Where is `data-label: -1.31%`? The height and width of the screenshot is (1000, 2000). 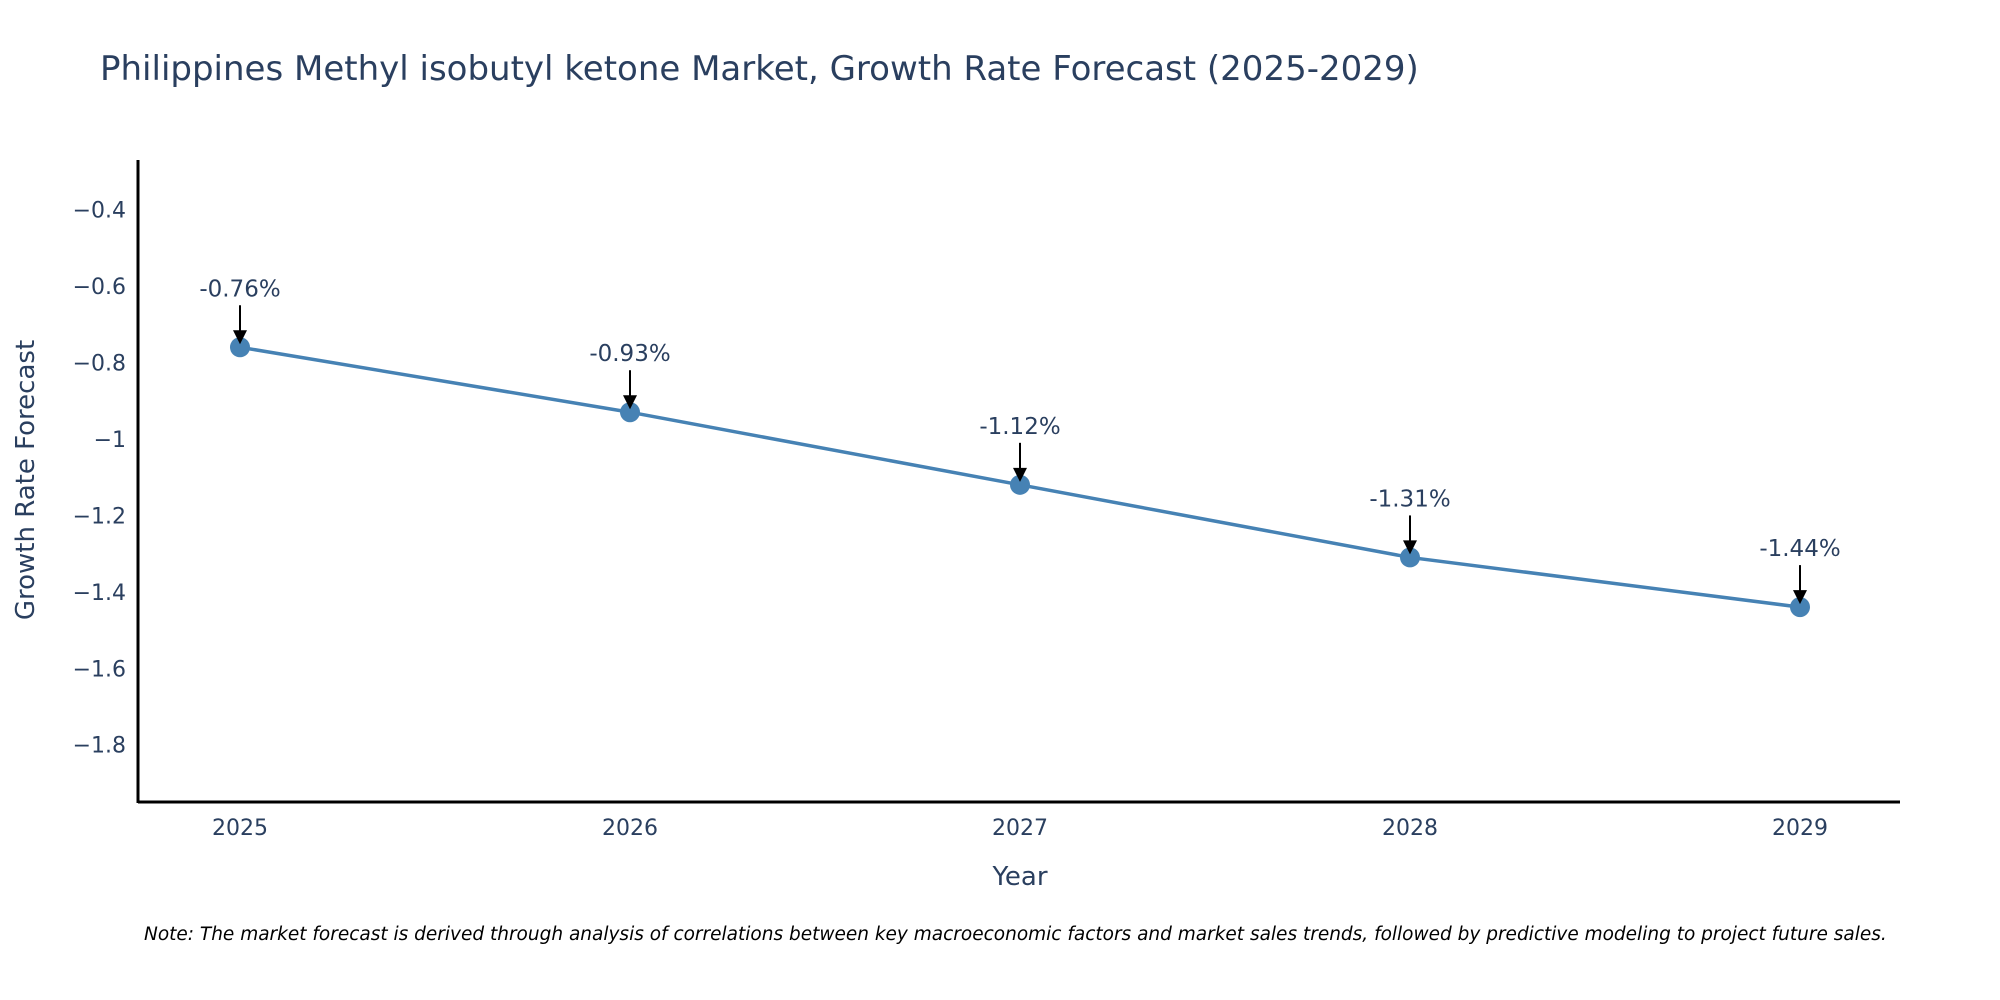
data-label: -1.31% is located at coordinates (1409, 499).